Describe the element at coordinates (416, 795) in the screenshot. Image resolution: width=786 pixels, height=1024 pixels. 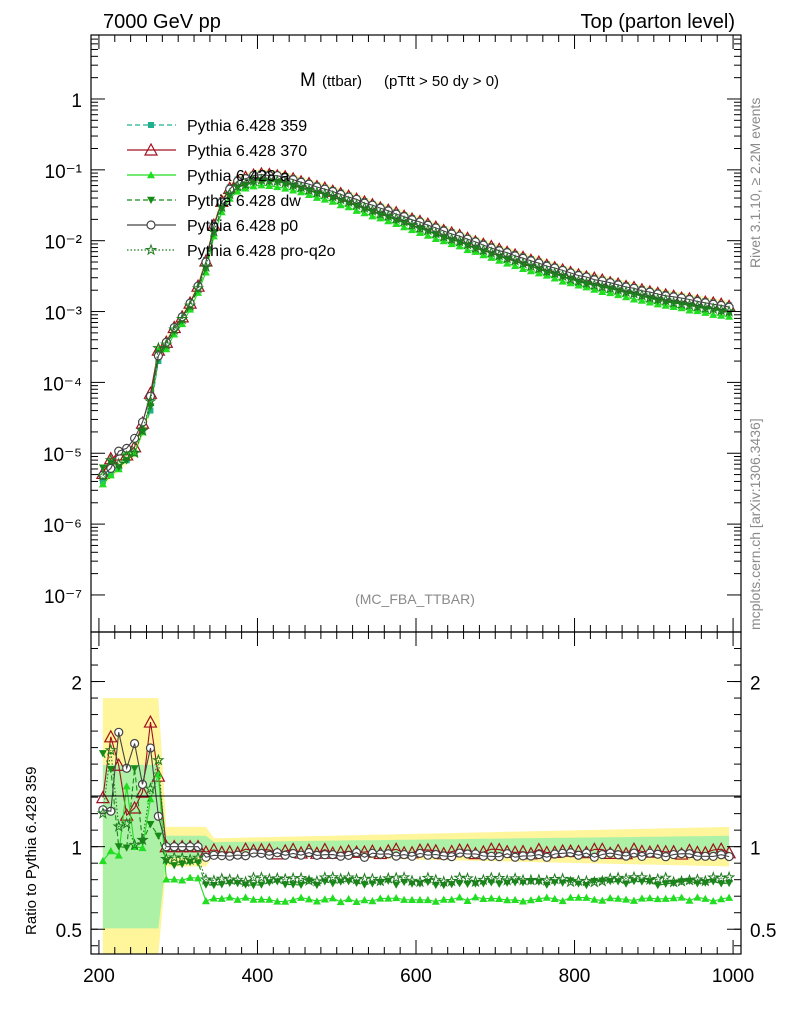
I see `ratio-series-4-line` at that location.